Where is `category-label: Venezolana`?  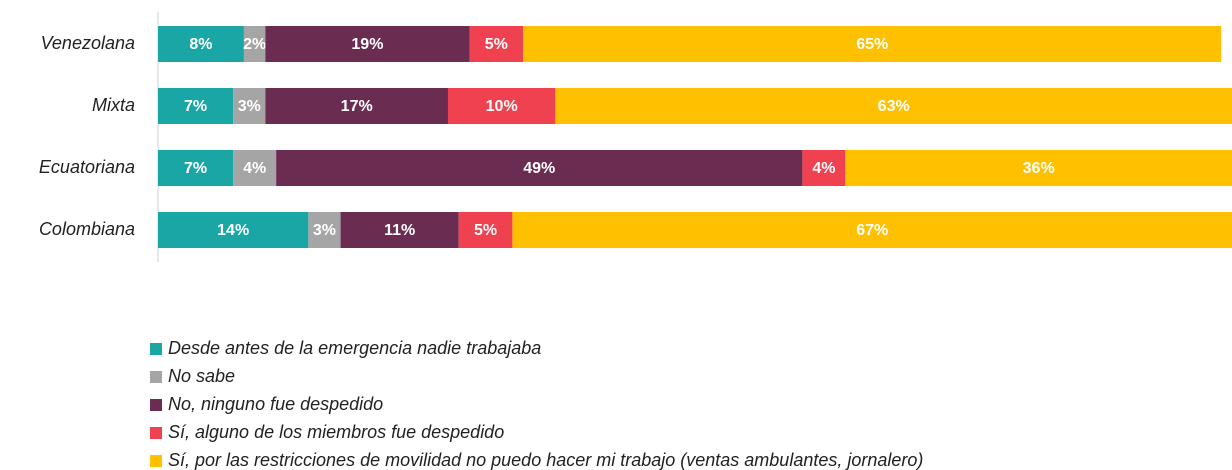
category-label: Venezolana is located at coordinates (88, 43).